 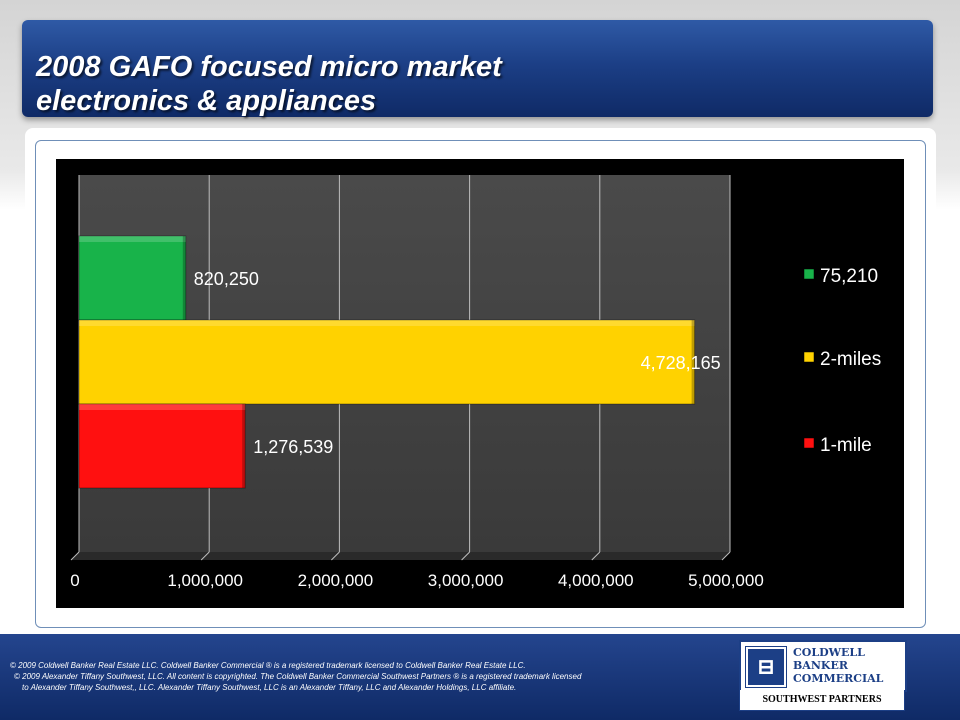 I want to click on logo-emblem-icon: ⊟, so click(x=766, y=667).